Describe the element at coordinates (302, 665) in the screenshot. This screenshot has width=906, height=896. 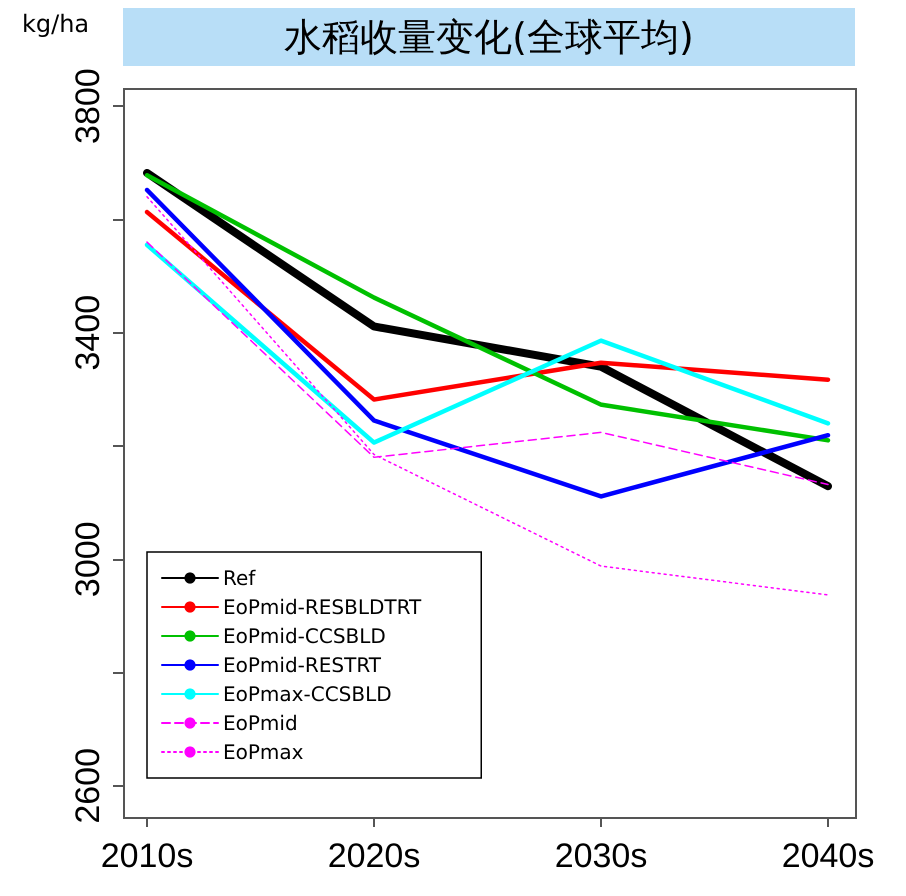
I see `legend-label: EoPmid-RESTRT` at that location.